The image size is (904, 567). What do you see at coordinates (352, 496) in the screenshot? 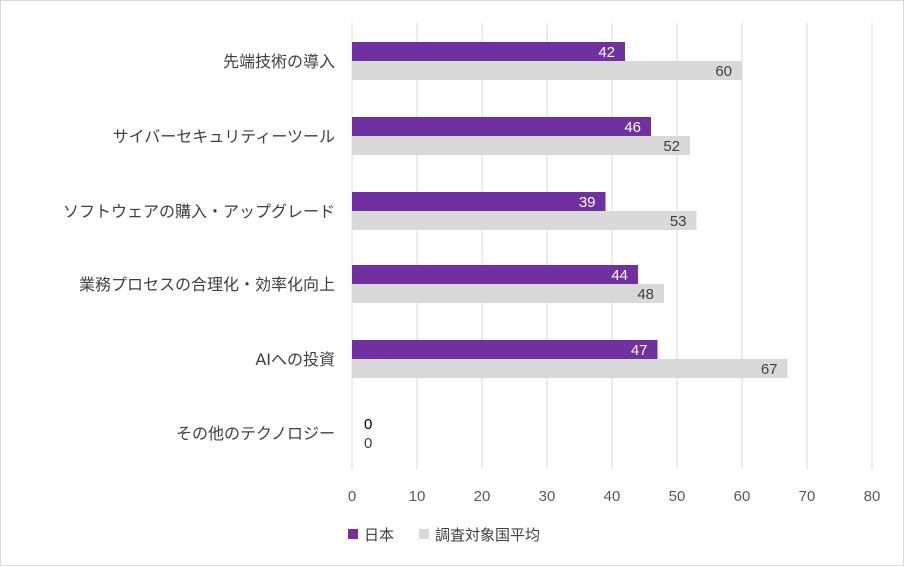
I see `x-tick-label-0: 0` at bounding box center [352, 496].